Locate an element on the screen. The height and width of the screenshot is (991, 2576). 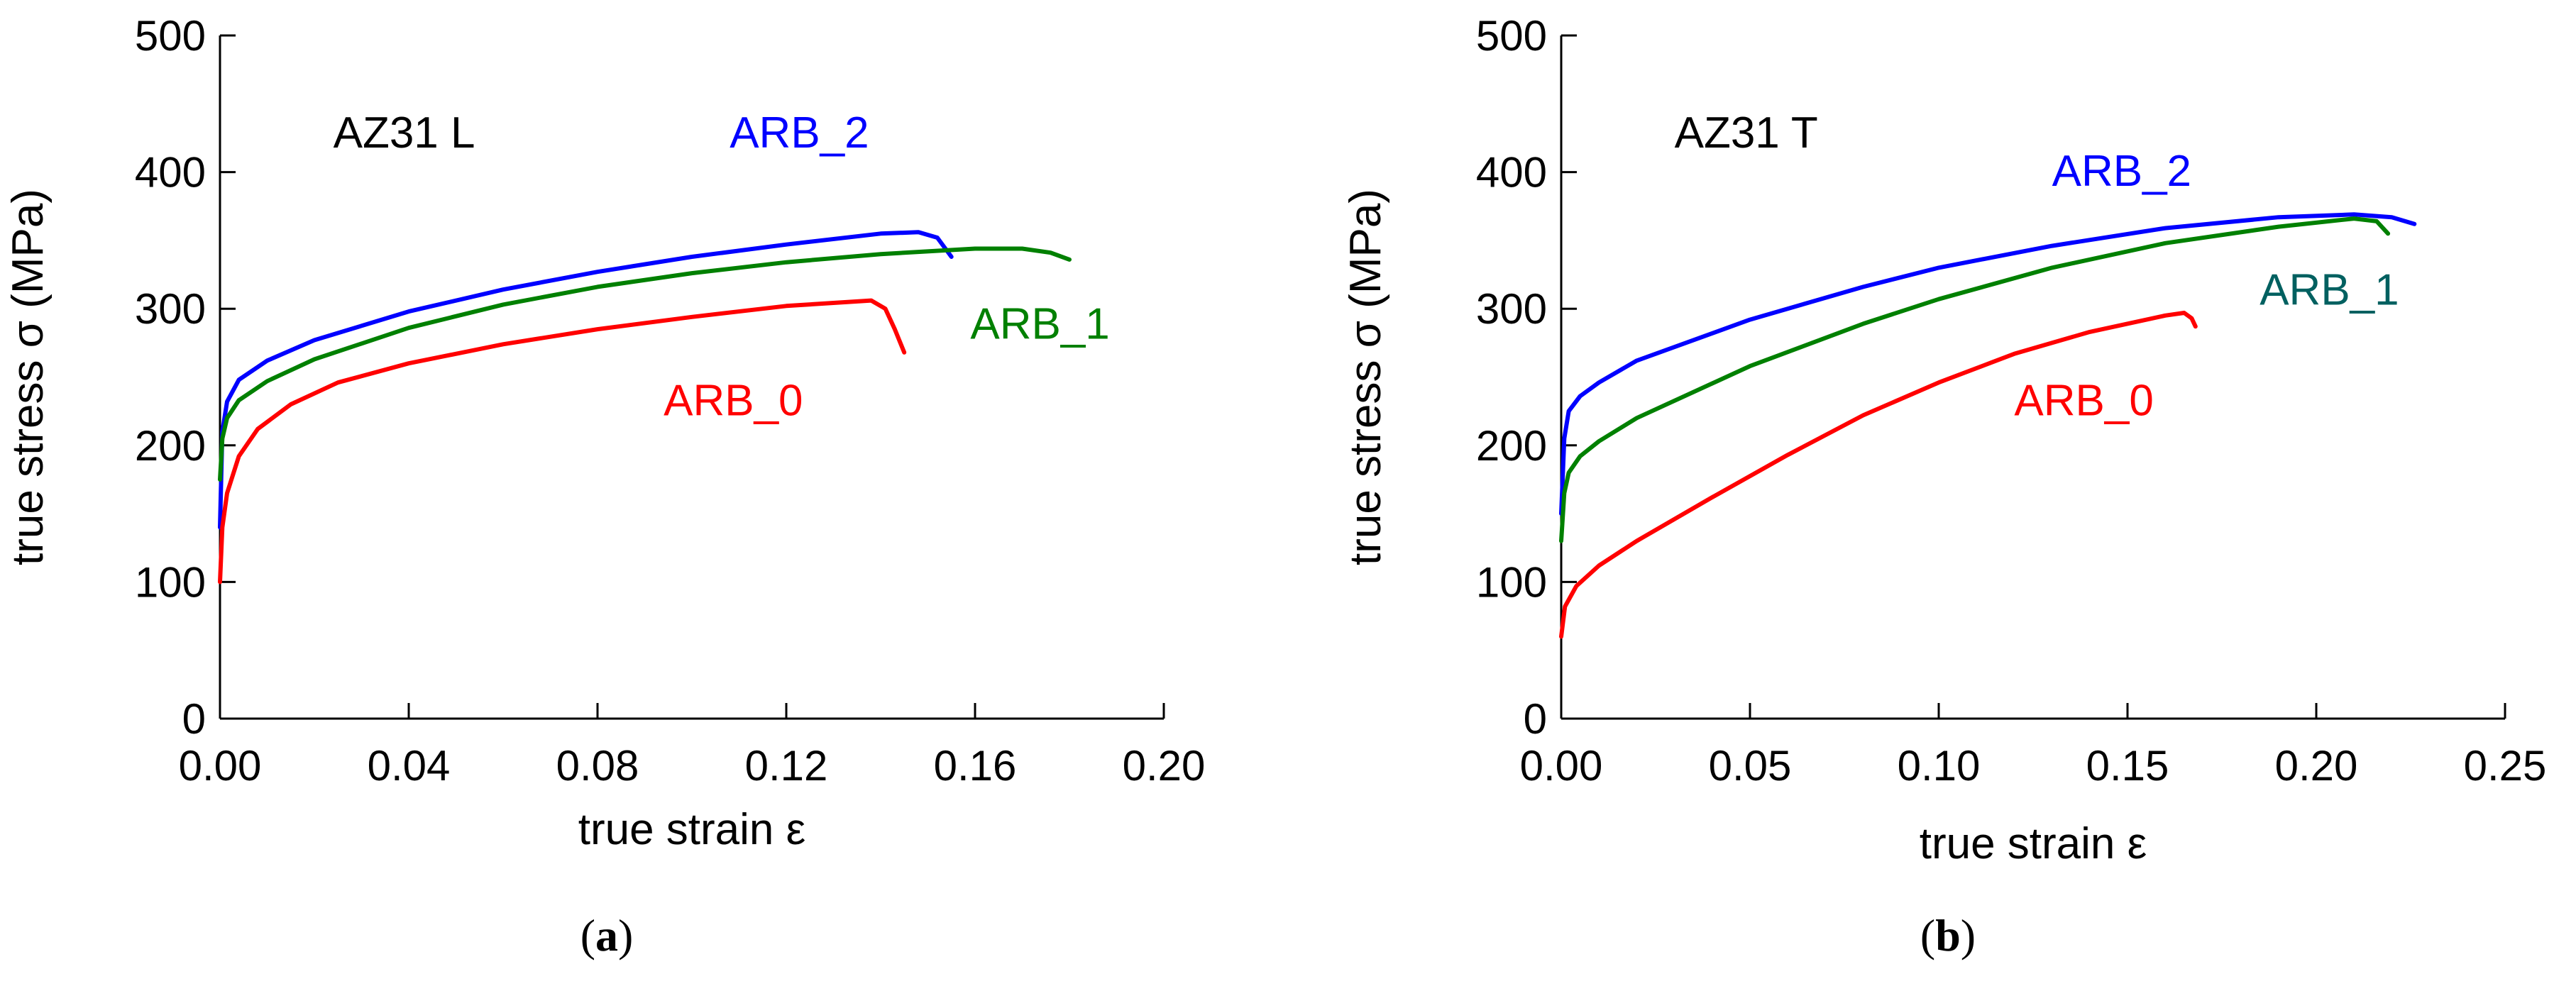
x-tick-label: 0.08 is located at coordinates (597, 766).